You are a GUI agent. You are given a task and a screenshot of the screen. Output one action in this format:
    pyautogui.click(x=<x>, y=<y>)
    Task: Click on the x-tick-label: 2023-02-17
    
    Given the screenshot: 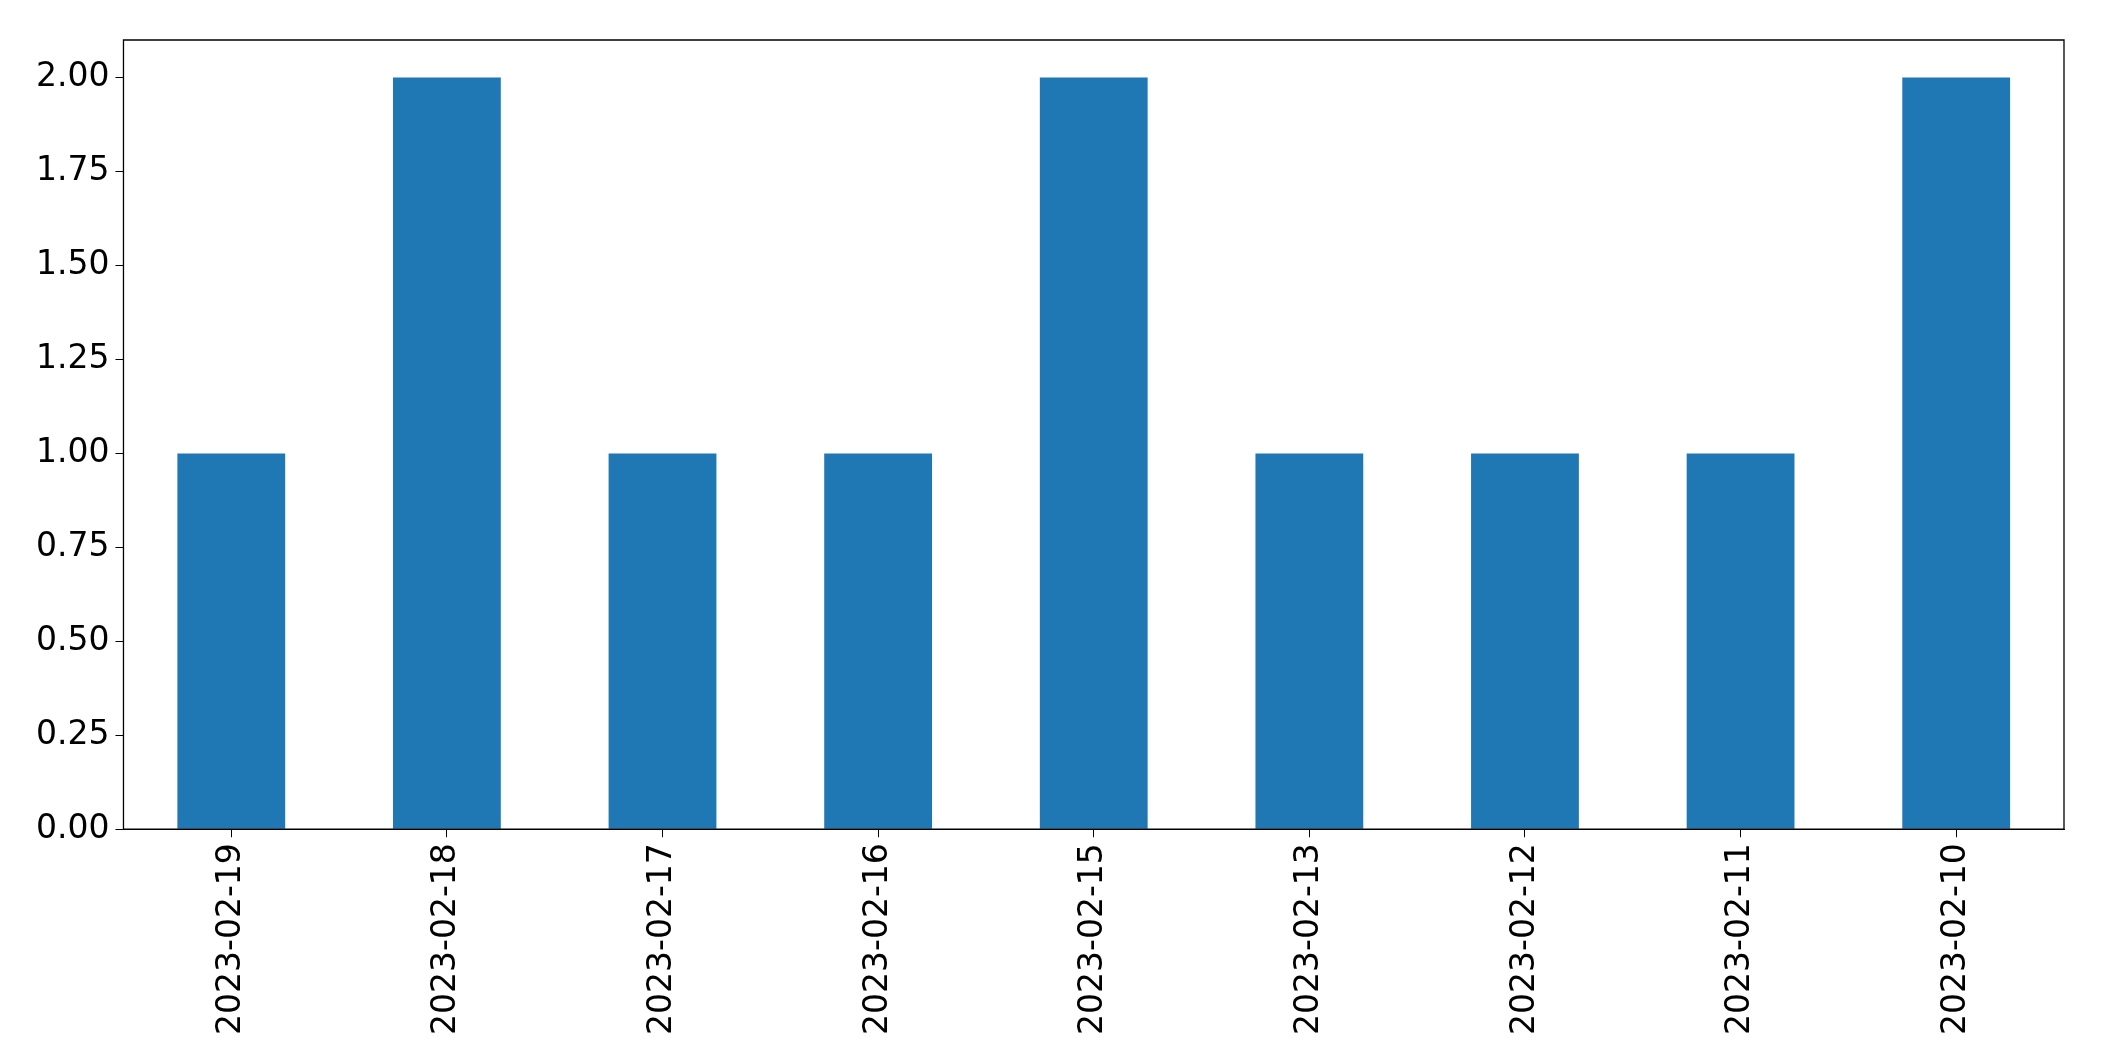 What is the action you would take?
    pyautogui.click(x=660, y=939)
    